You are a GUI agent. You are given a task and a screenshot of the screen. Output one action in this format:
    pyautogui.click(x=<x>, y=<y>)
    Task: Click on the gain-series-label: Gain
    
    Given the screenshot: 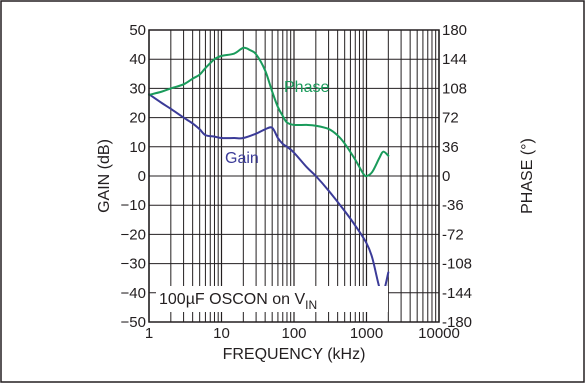 What is the action you would take?
    pyautogui.click(x=242, y=158)
    